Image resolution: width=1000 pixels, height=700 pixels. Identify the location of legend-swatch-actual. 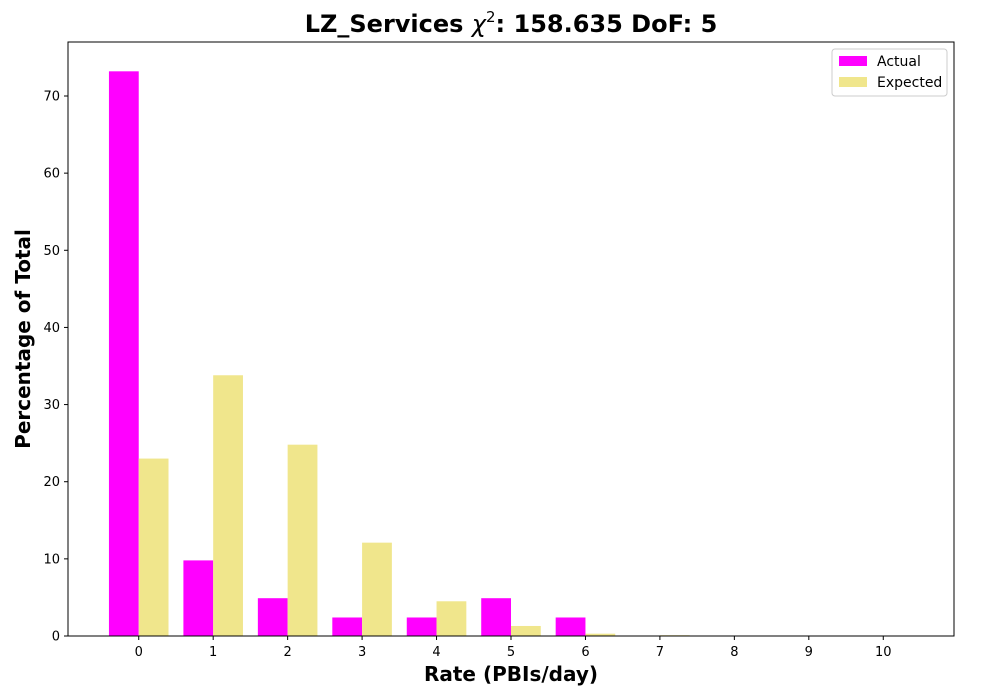
(853, 61).